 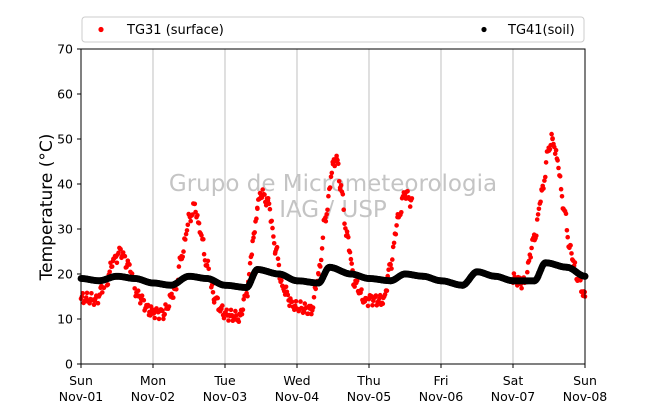 I want to click on x-tick-label-day: Mon, so click(x=153, y=380).